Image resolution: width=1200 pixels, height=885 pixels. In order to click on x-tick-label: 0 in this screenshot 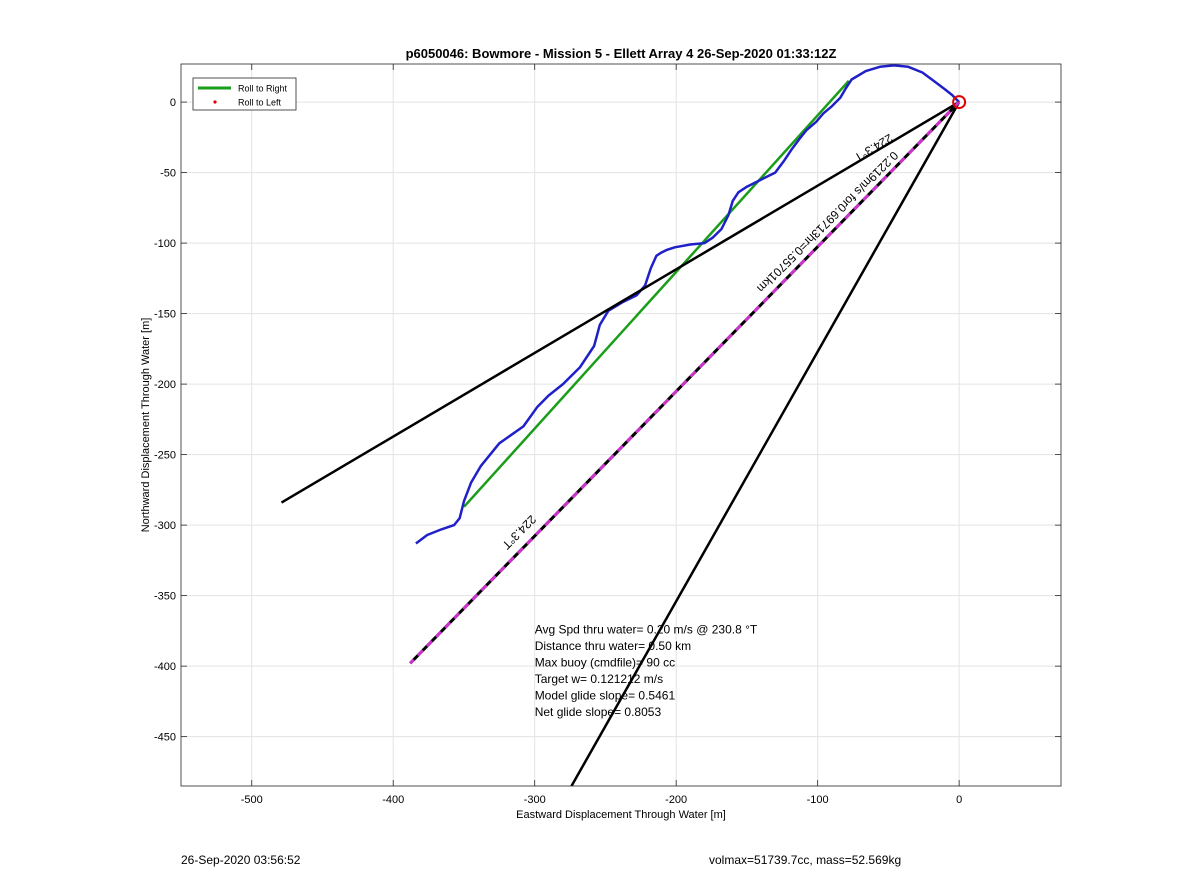, I will do `click(959, 800)`.